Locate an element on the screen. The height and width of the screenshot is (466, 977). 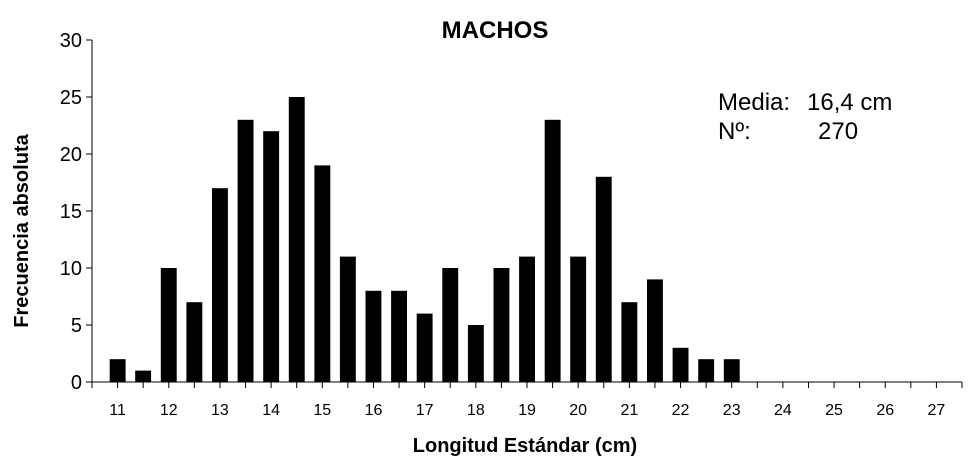
x-tick-label: 25 is located at coordinates (834, 410).